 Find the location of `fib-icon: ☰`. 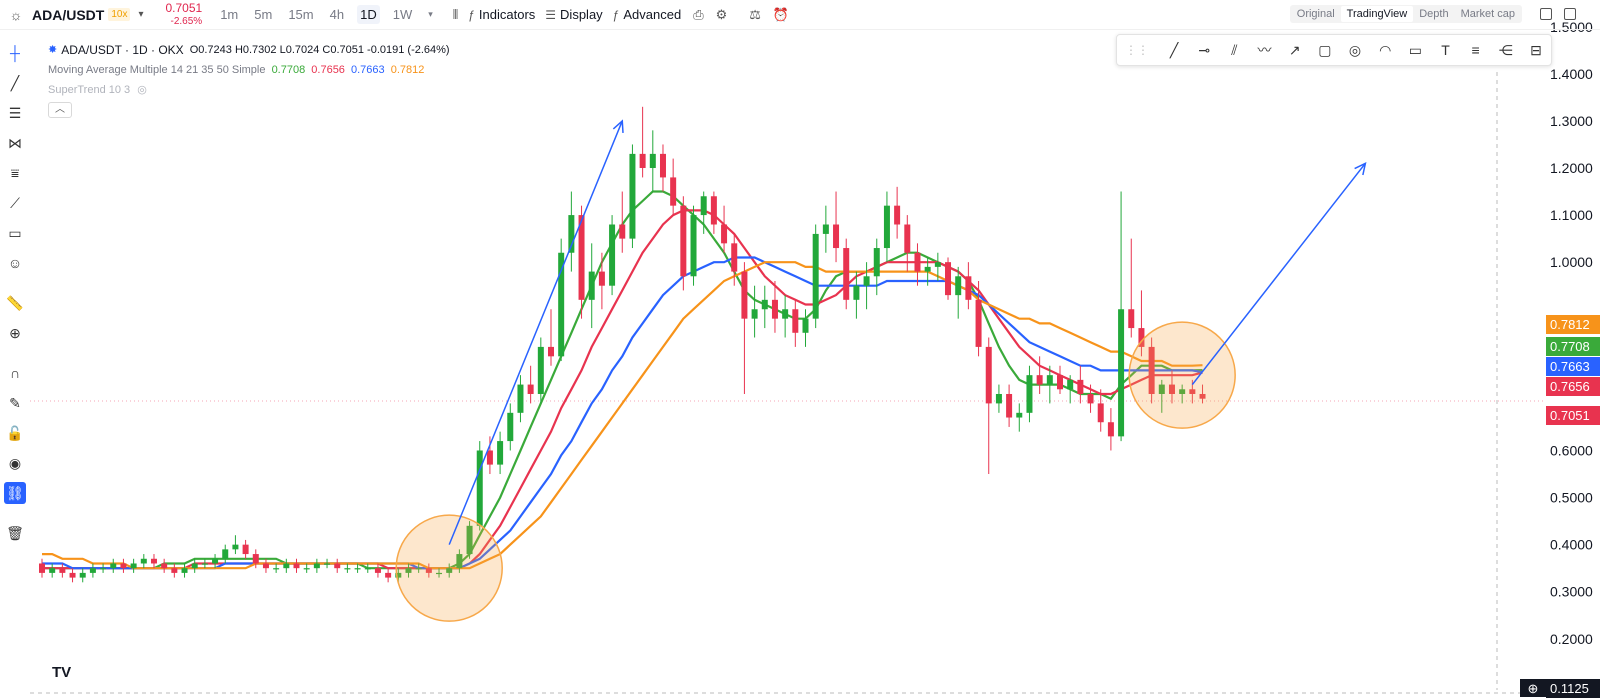

fib-icon: ☰ is located at coordinates (15, 112).